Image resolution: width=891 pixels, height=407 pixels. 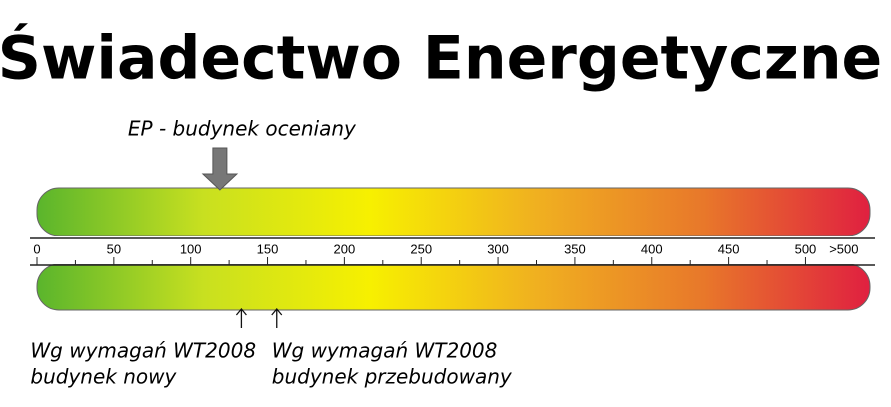 I want to click on scale-bar-top, so click(x=453, y=212).